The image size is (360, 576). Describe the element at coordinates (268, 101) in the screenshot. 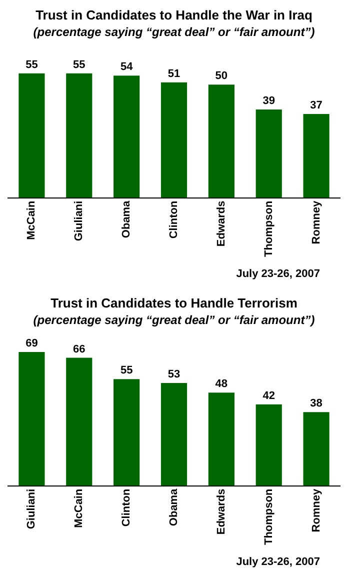

I see `data-label: 39` at that location.